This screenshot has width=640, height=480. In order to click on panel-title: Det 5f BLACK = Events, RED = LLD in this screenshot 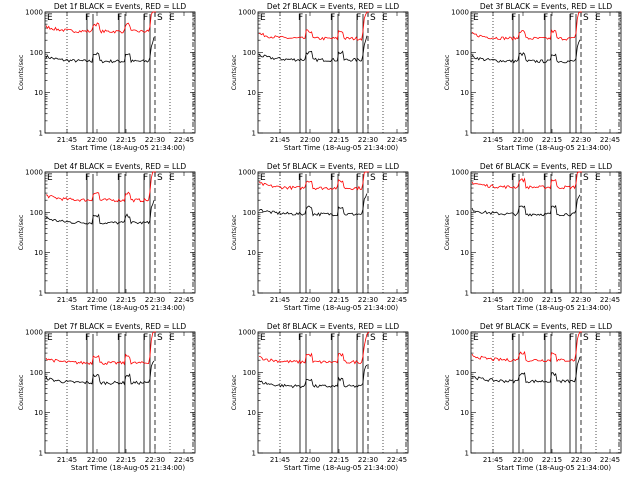, I will do `click(333, 166)`.